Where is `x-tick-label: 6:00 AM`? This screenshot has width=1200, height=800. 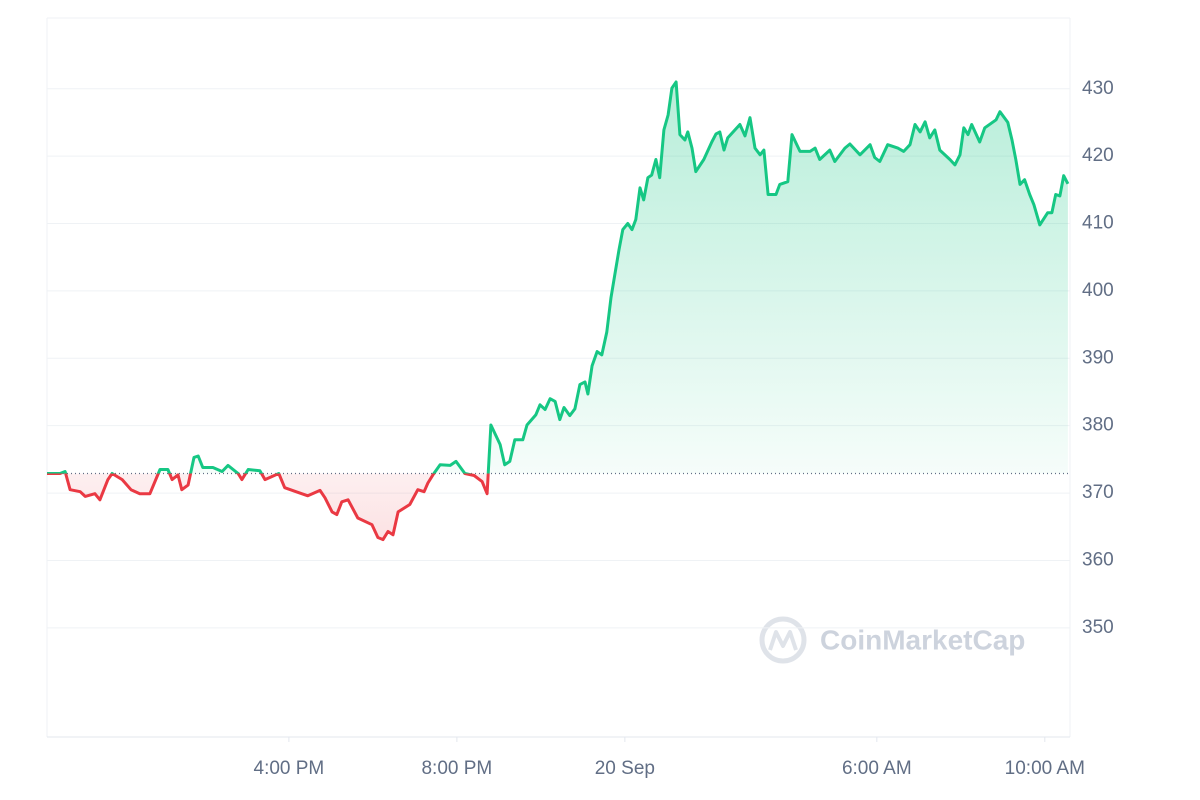 x-tick-label: 6:00 AM is located at coordinates (877, 768).